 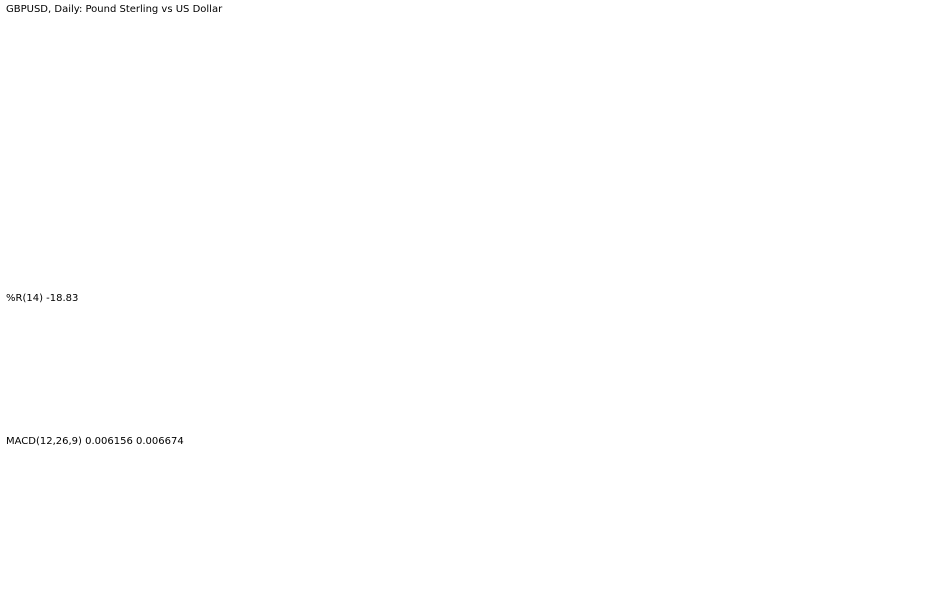 What do you see at coordinates (922, 161) in the screenshot?
I see `price-tick-label: 1.24580` at bounding box center [922, 161].